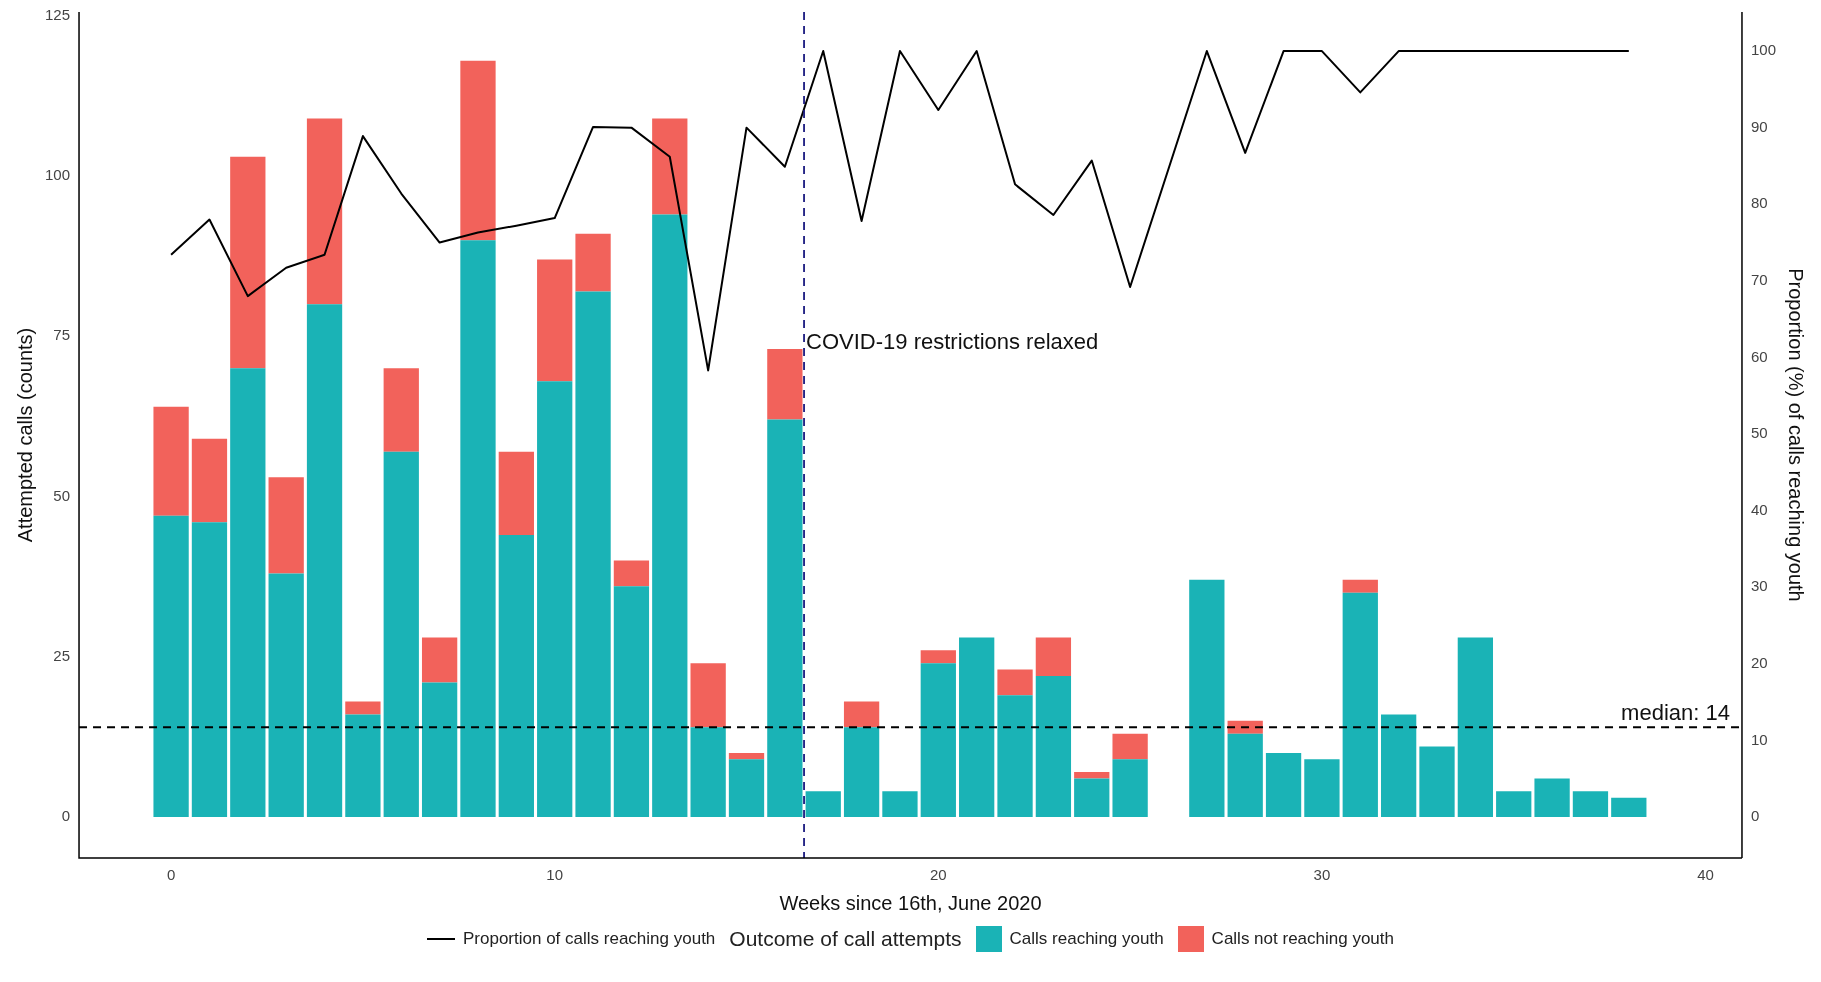 The height and width of the screenshot is (982, 1821). I want to click on y2-tick-label: 30, so click(1759, 586).